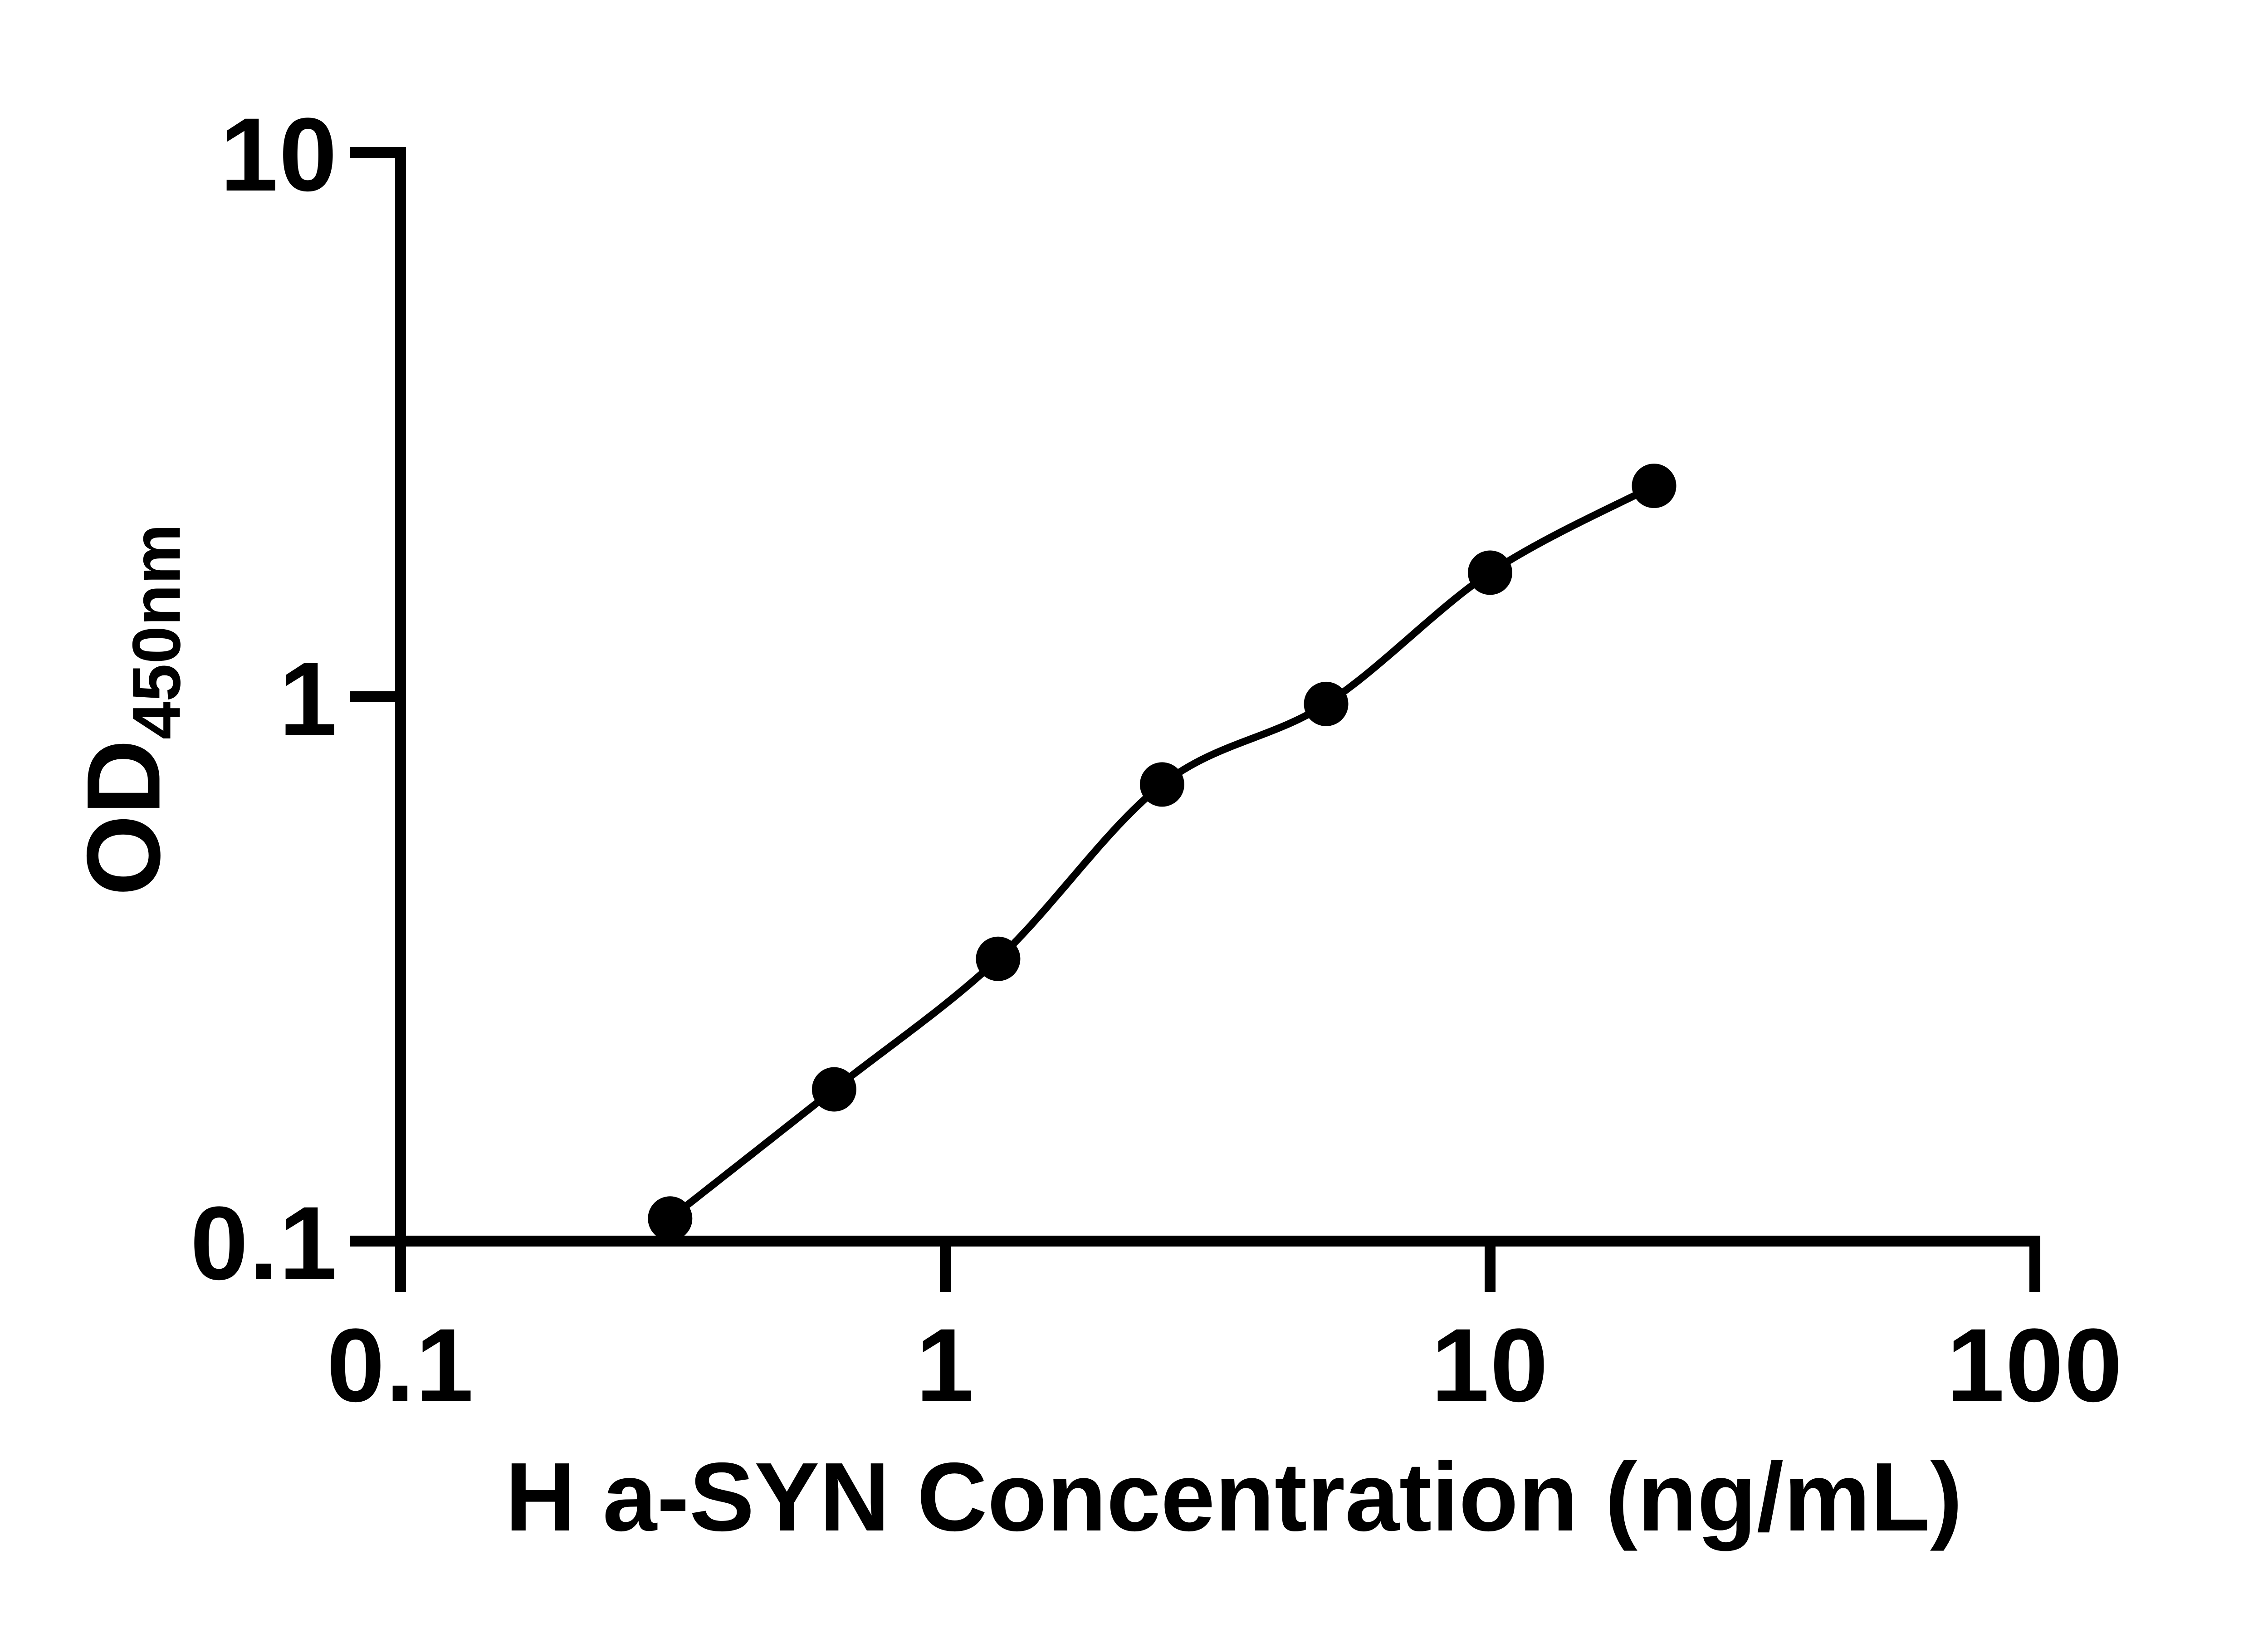 This screenshot has height=1633, width=2268. Describe the element at coordinates (1490, 1365) in the screenshot. I see `x-tick-label: 10` at that location.